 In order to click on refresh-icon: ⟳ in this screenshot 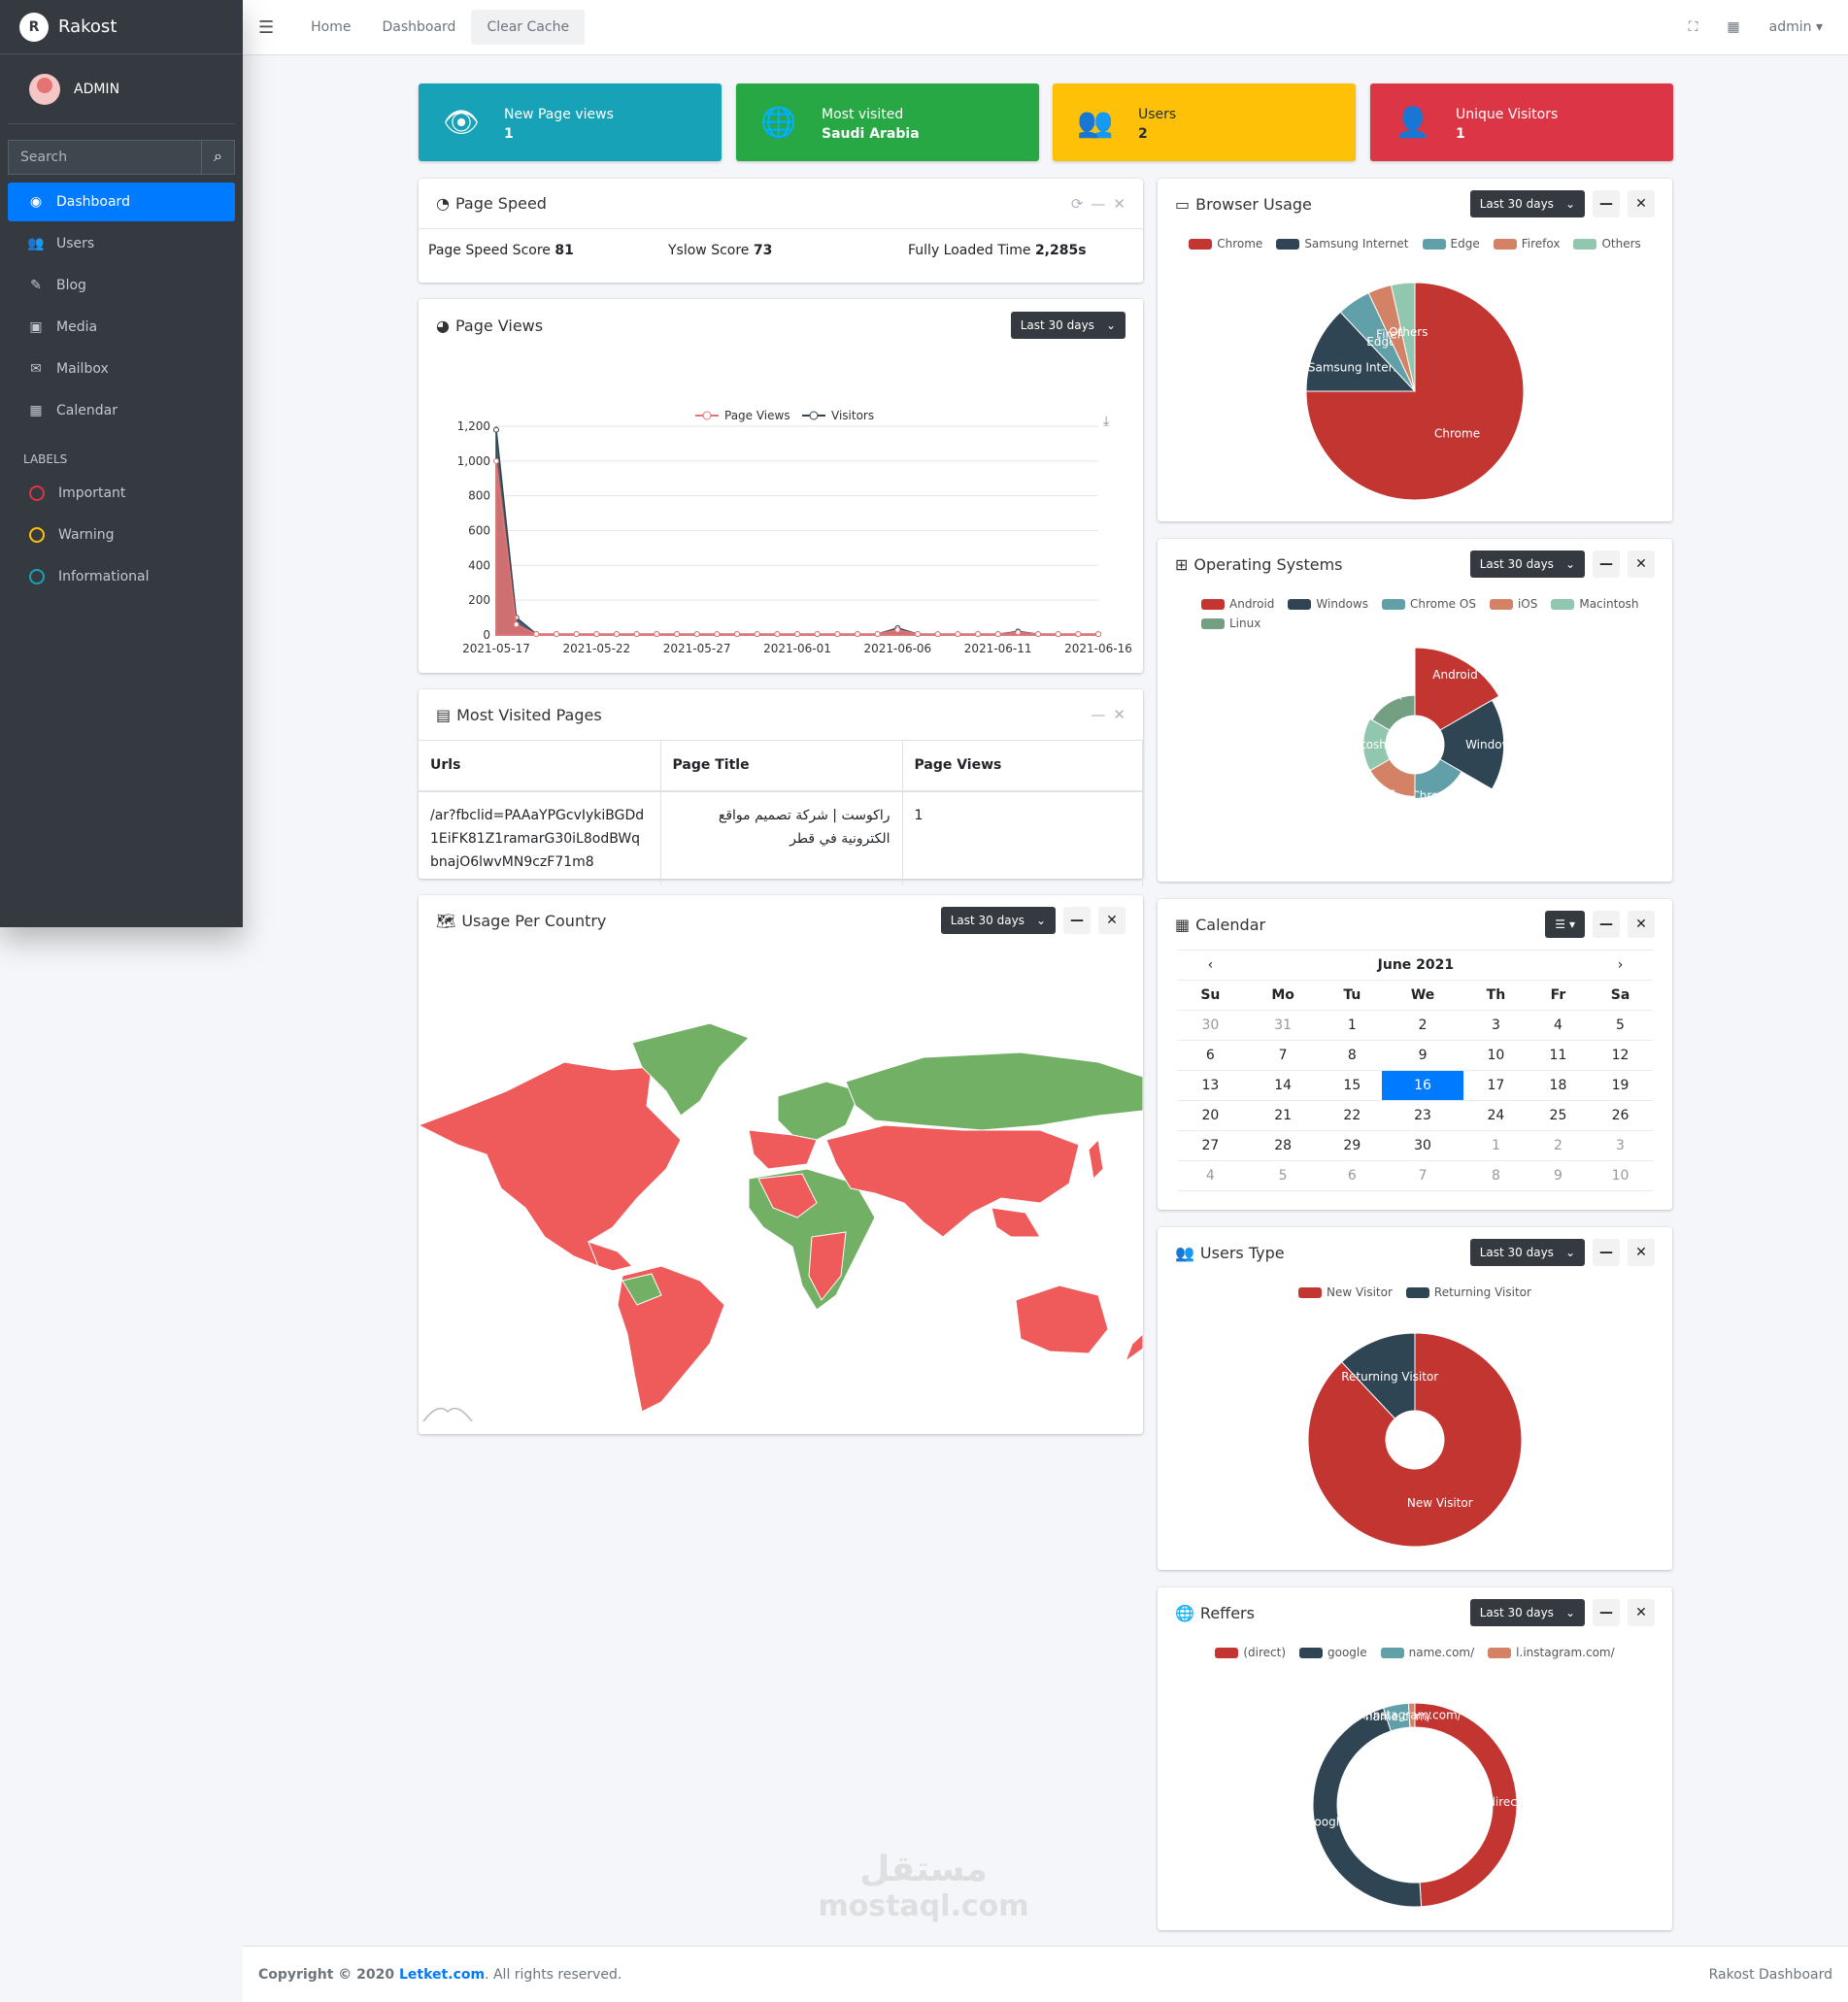, I will do `click(1077, 203)`.